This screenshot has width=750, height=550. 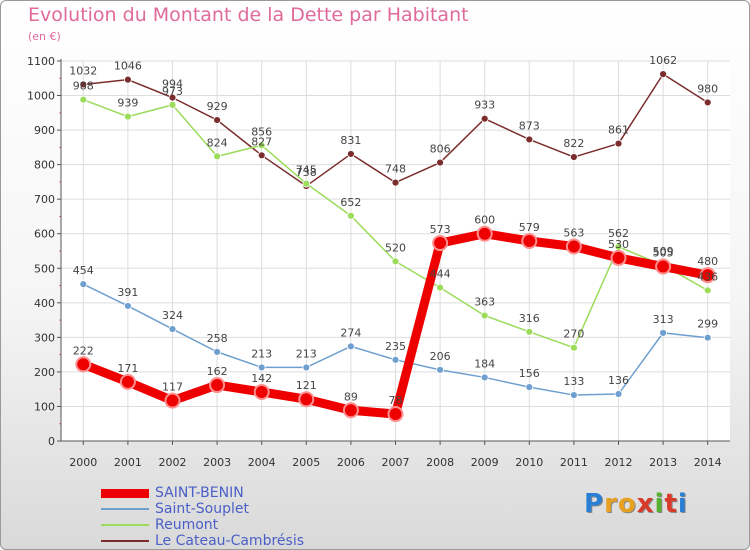 What do you see at coordinates (440, 274) in the screenshot?
I see `data-label-reumont: 444` at bounding box center [440, 274].